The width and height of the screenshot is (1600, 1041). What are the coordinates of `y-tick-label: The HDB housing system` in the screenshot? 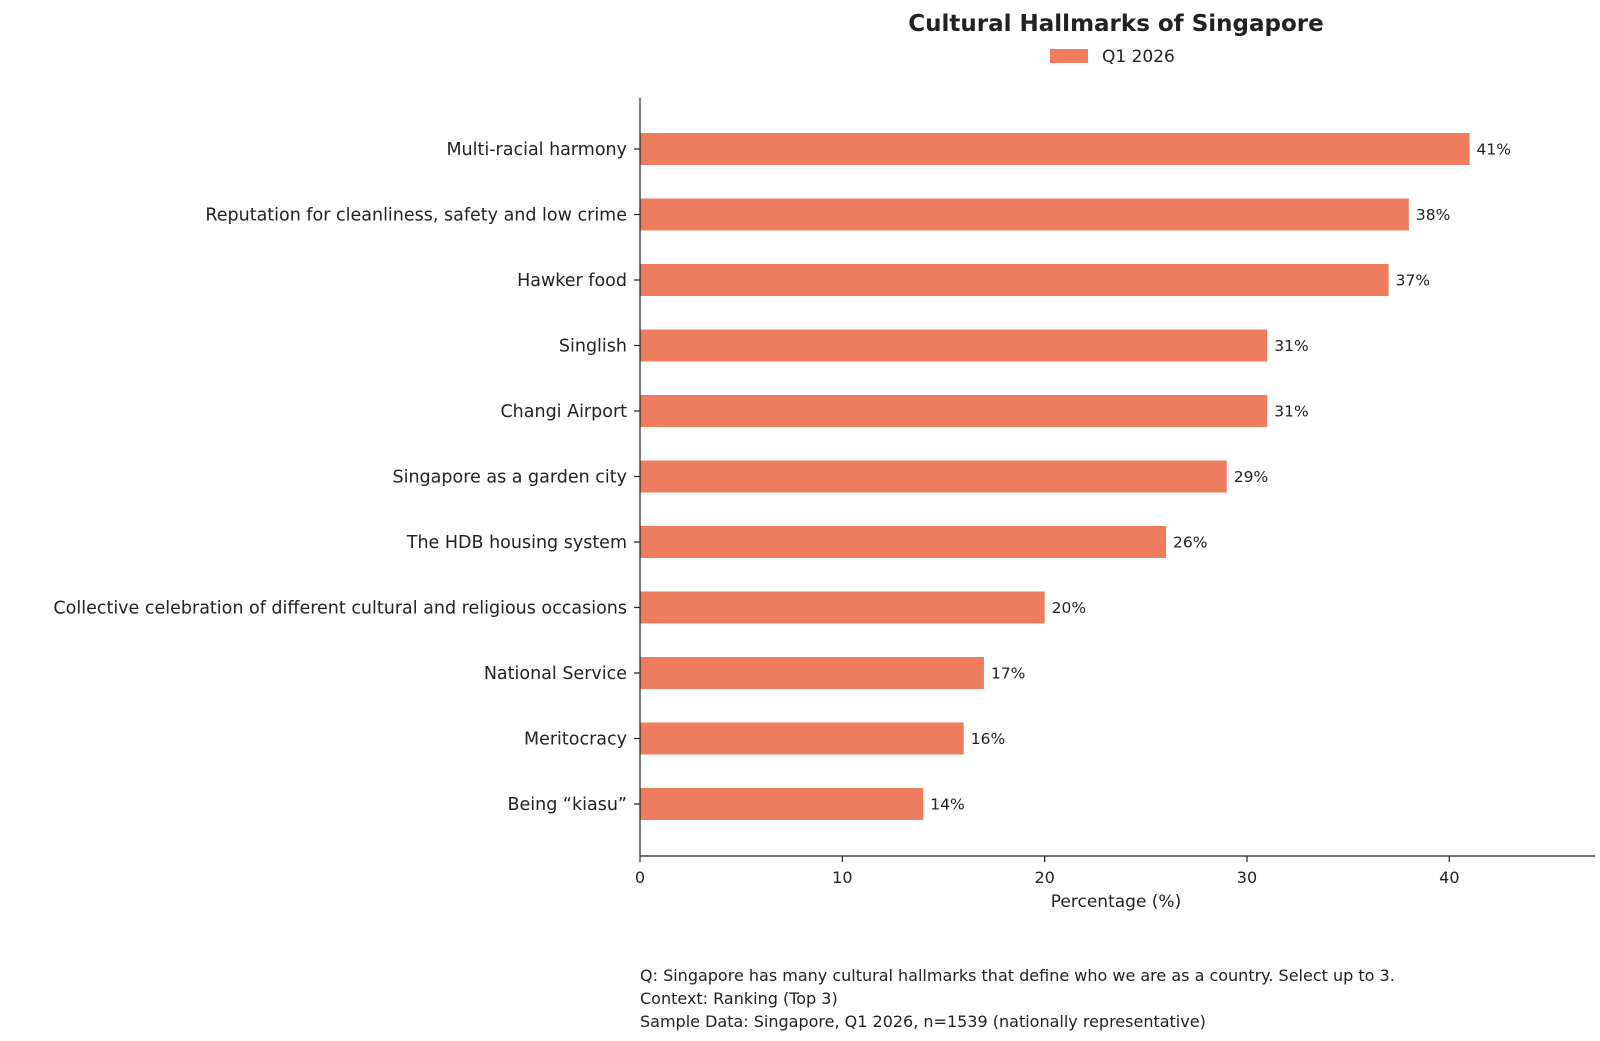 It's located at (516, 543).